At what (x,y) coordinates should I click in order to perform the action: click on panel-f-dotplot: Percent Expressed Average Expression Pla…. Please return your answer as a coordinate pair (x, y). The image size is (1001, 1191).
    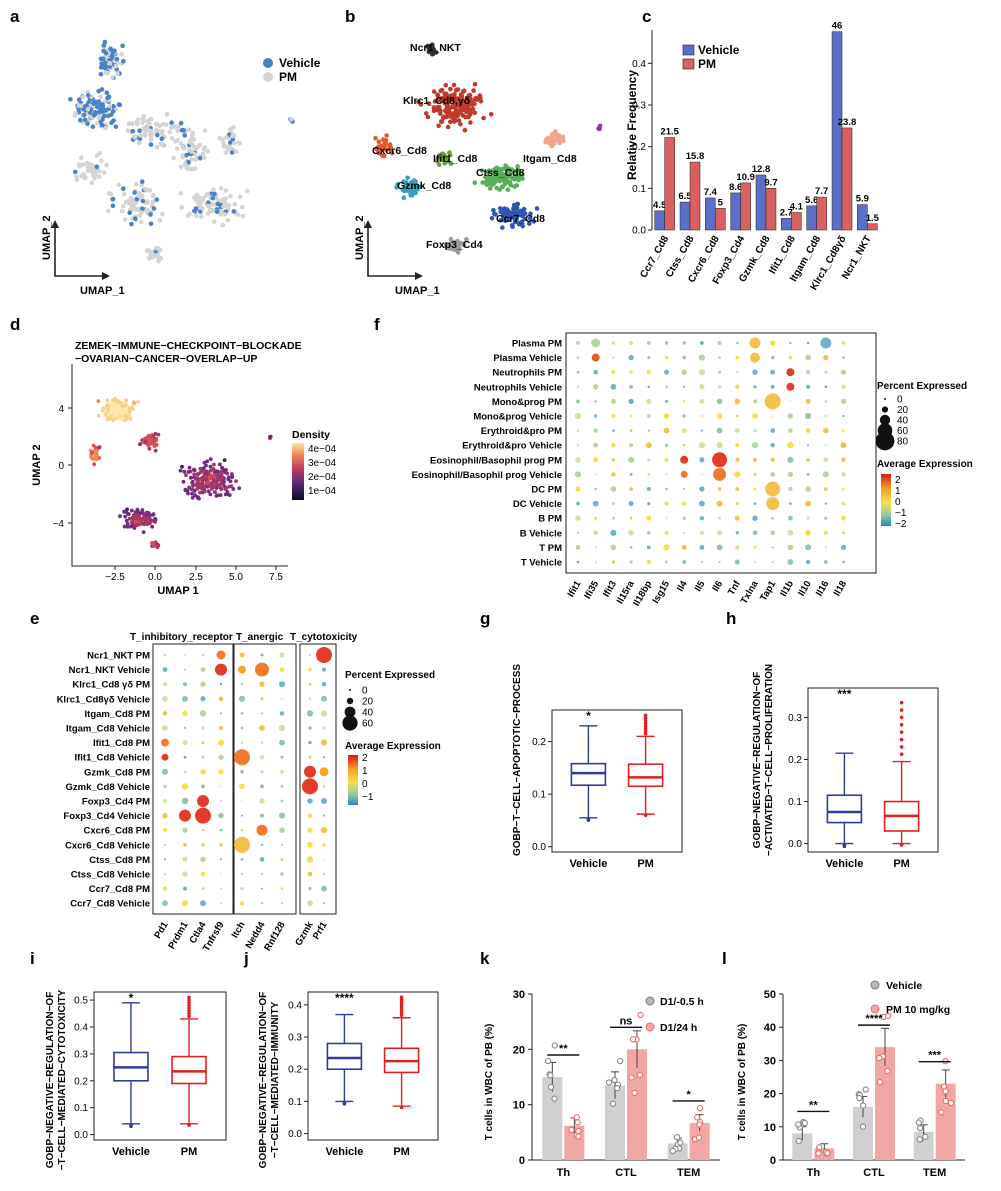
    Looking at the image, I should click on (692, 470).